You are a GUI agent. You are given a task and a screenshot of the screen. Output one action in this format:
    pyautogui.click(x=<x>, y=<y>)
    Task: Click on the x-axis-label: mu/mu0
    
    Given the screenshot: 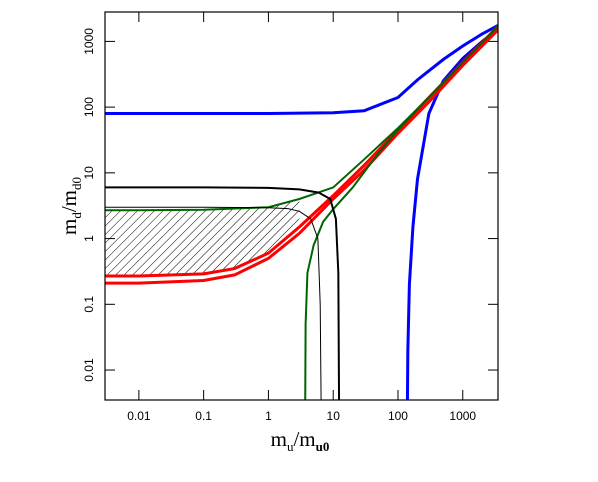 What is the action you would take?
    pyautogui.click(x=300, y=440)
    